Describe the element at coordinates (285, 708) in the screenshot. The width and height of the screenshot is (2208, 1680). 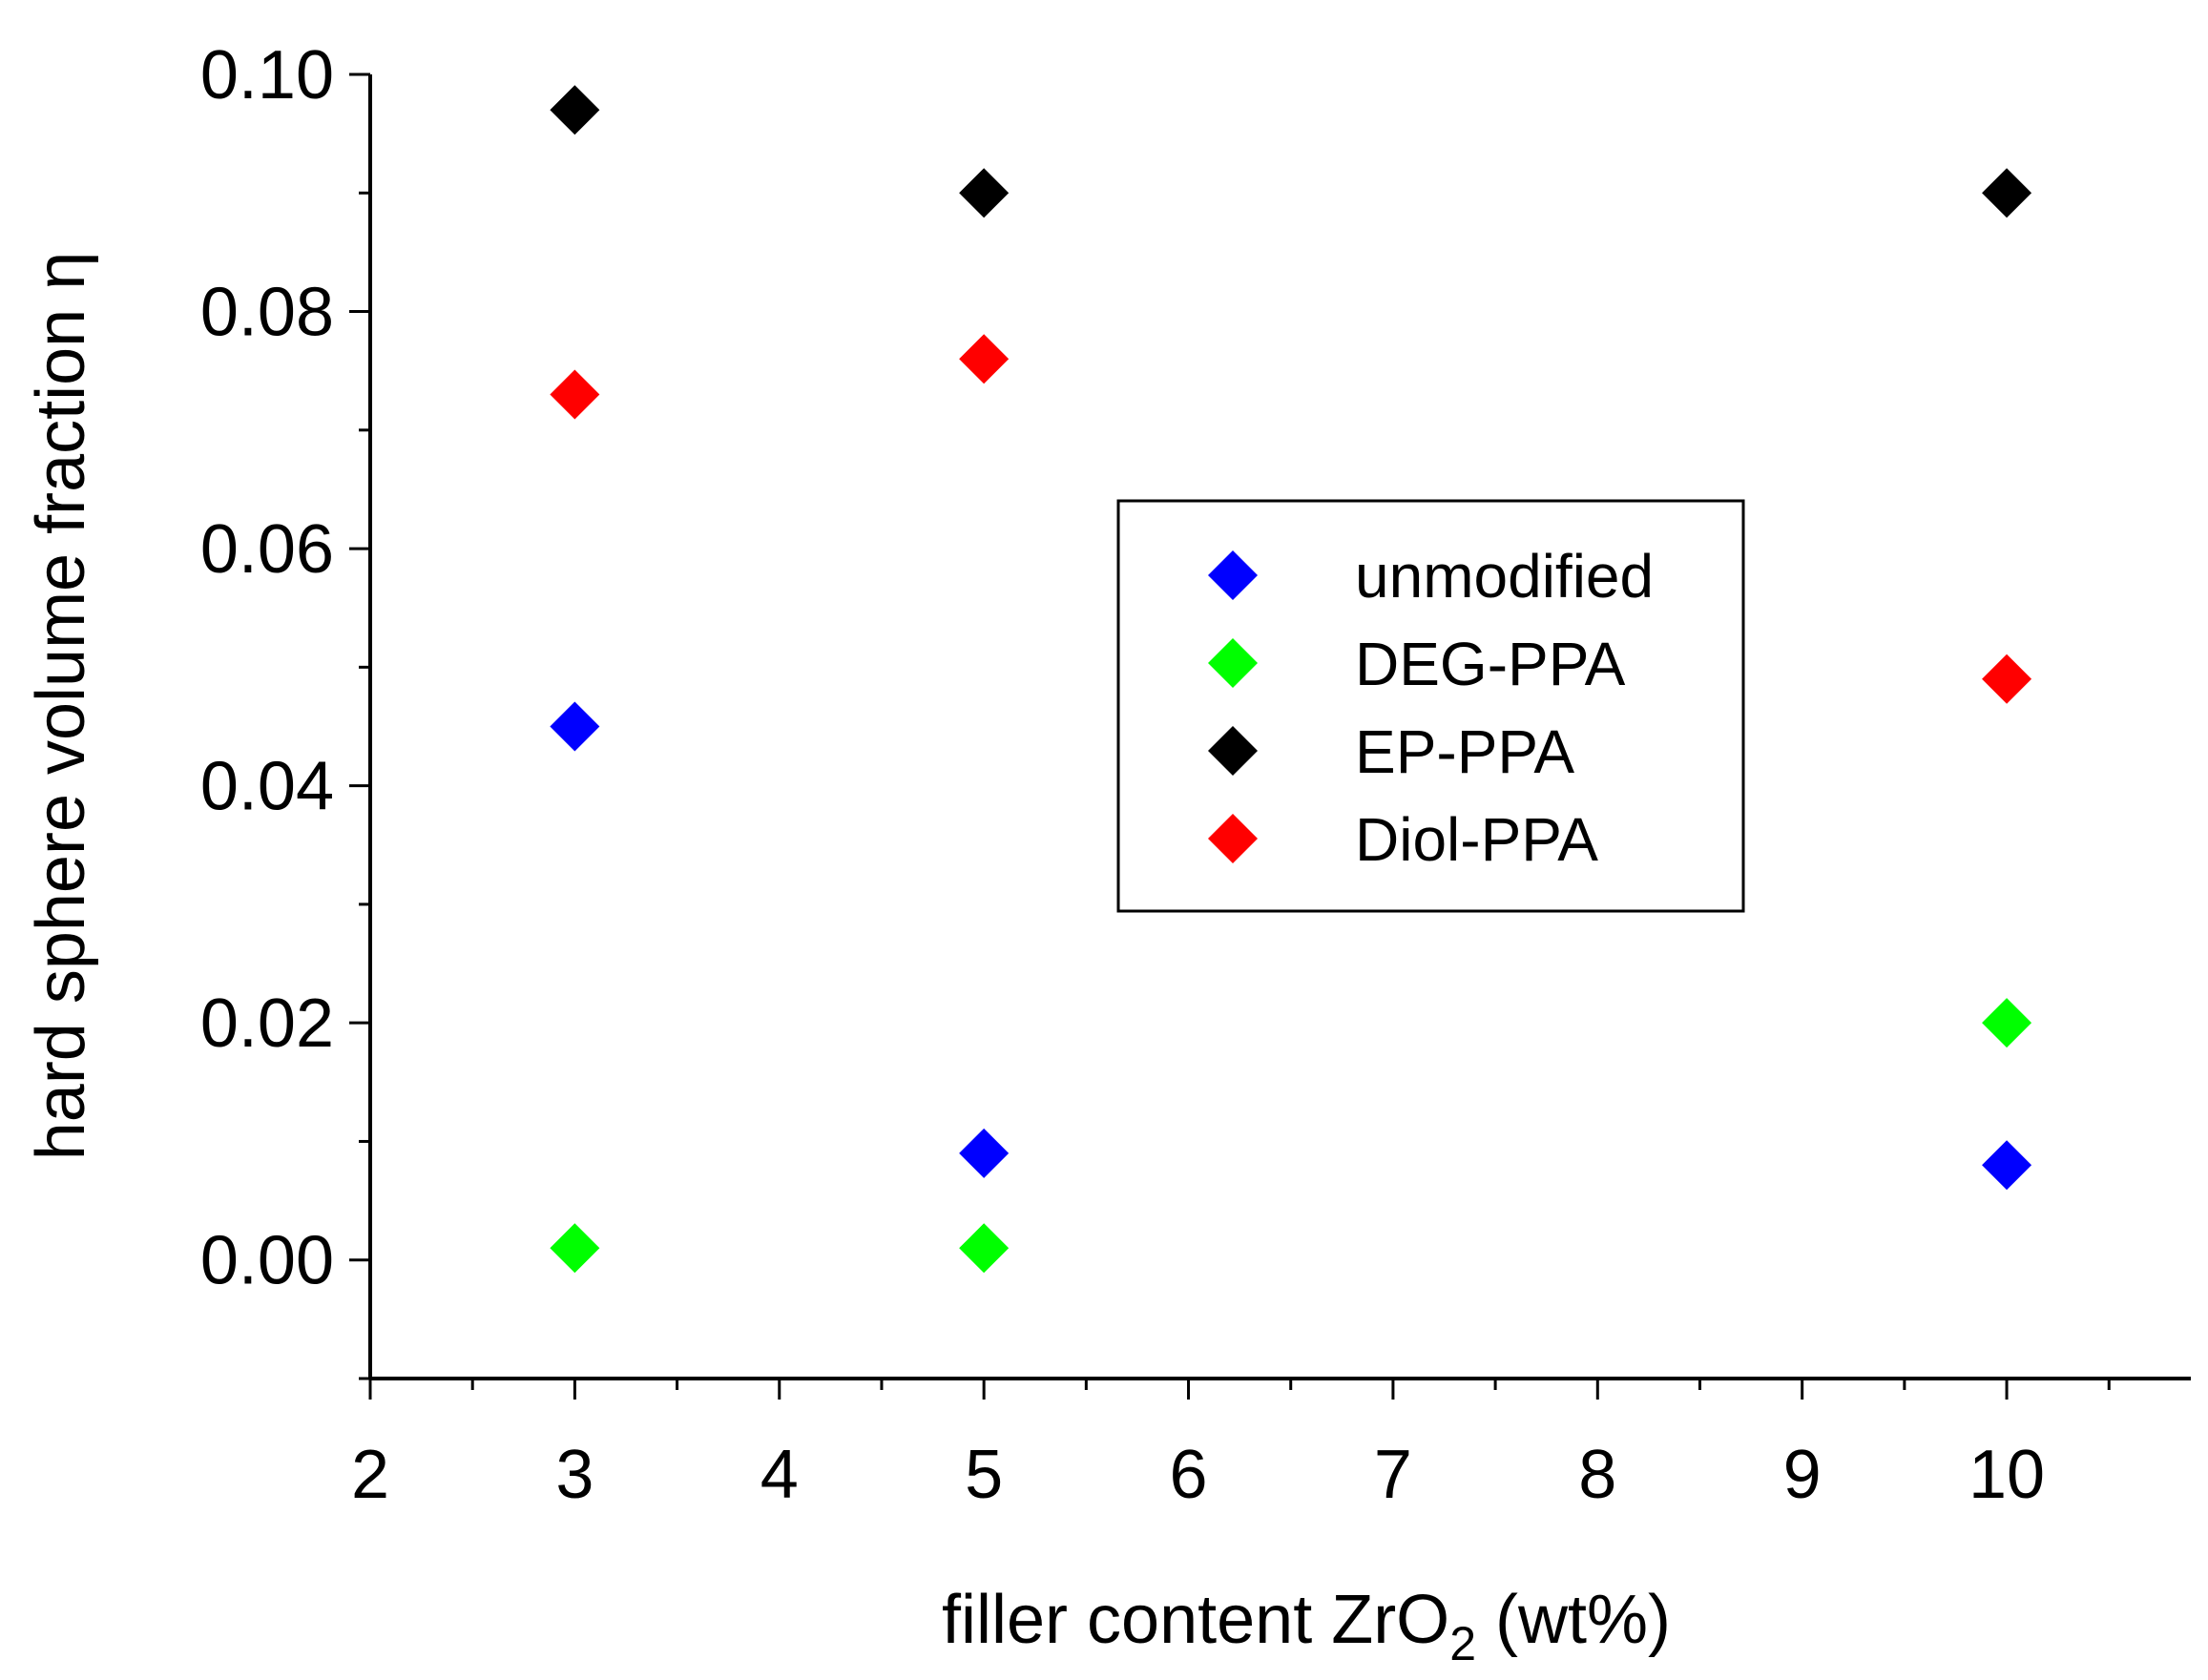
I see `y-axis-ticks: 0.00 0.02 0.04 0.06 0.08 0.10` at that location.